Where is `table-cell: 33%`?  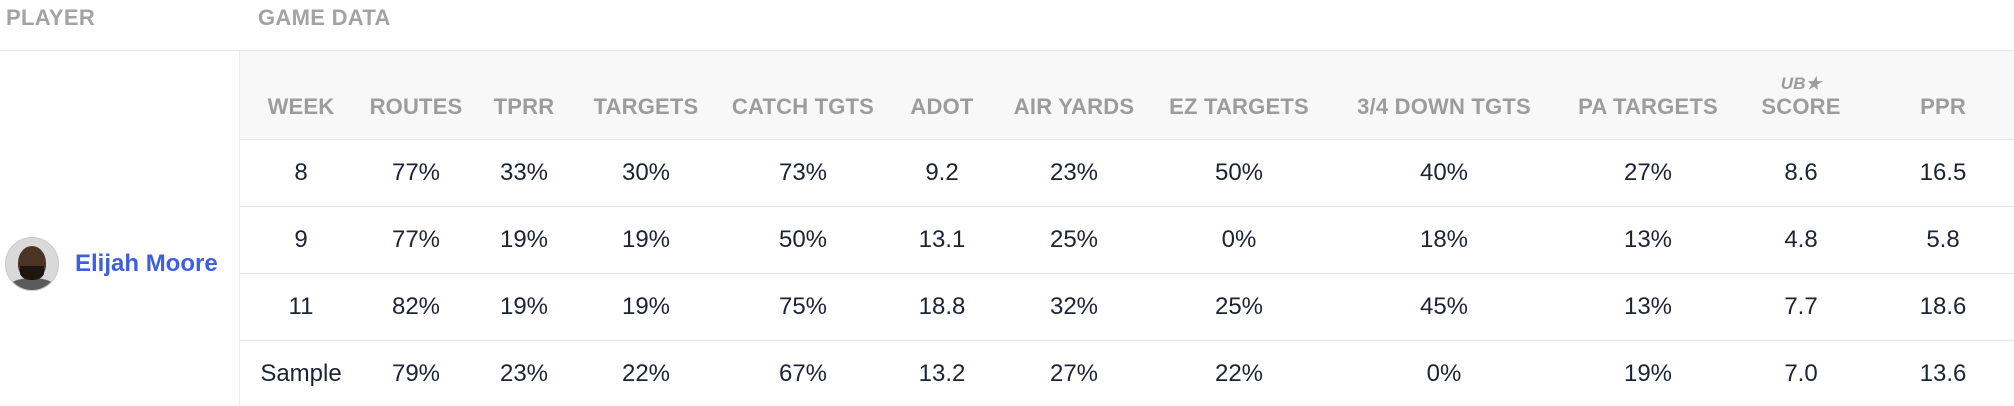 table-cell: 33% is located at coordinates (524, 172).